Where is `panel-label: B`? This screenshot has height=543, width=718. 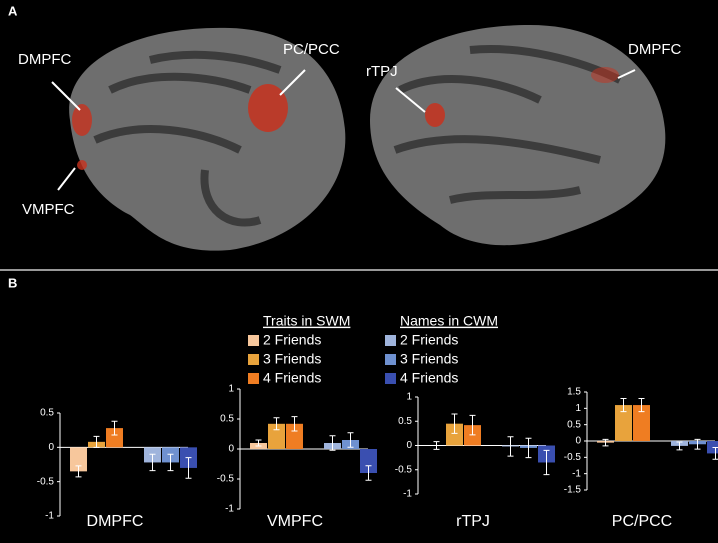 panel-label: B is located at coordinates (12, 282).